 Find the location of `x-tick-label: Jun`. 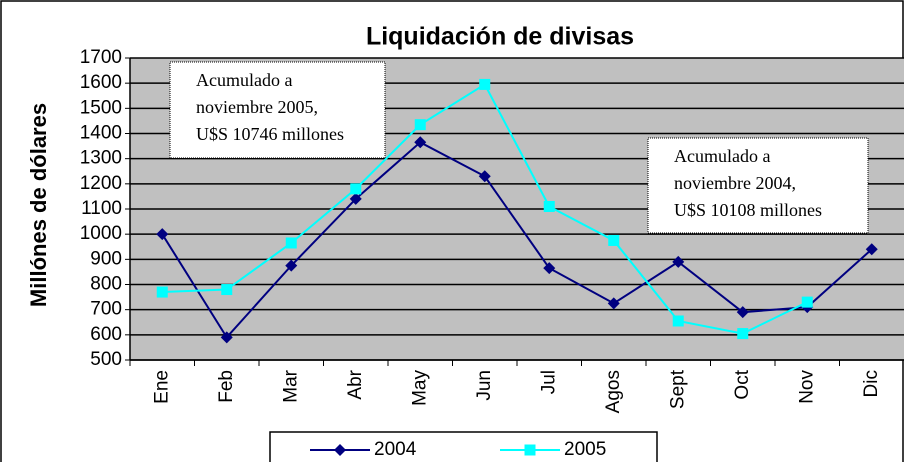

x-tick-label: Jun is located at coordinates (484, 385).